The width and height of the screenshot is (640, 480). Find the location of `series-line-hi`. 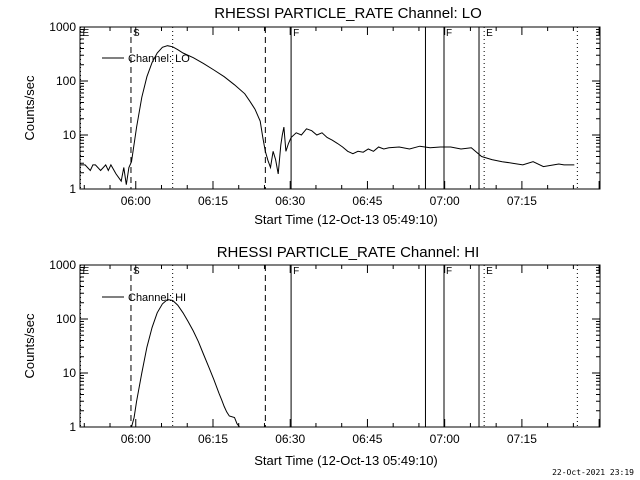

series-line-hi is located at coordinates (185, 363).